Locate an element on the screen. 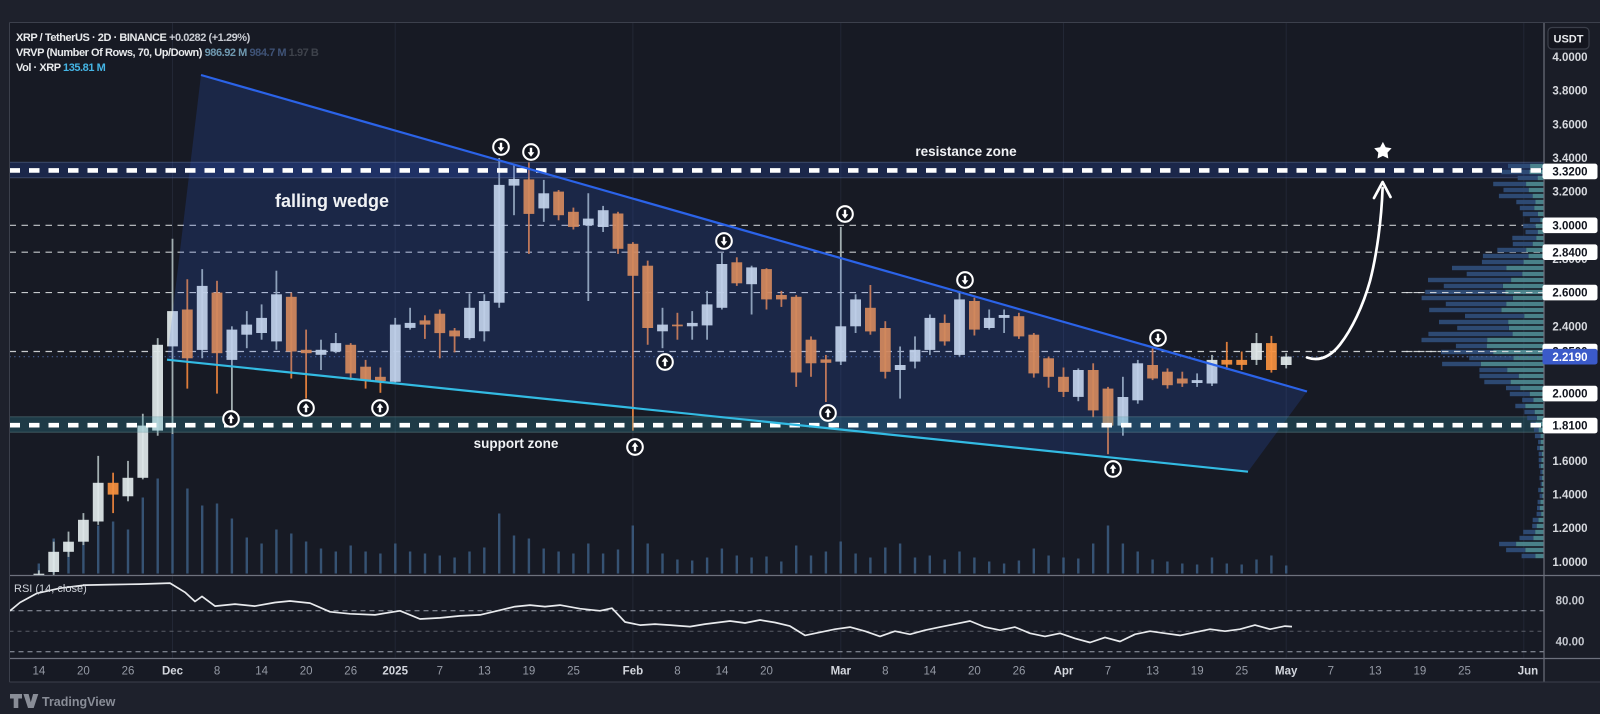 The image size is (1600, 714). svg-text: 3.2000 is located at coordinates (1569, 193).